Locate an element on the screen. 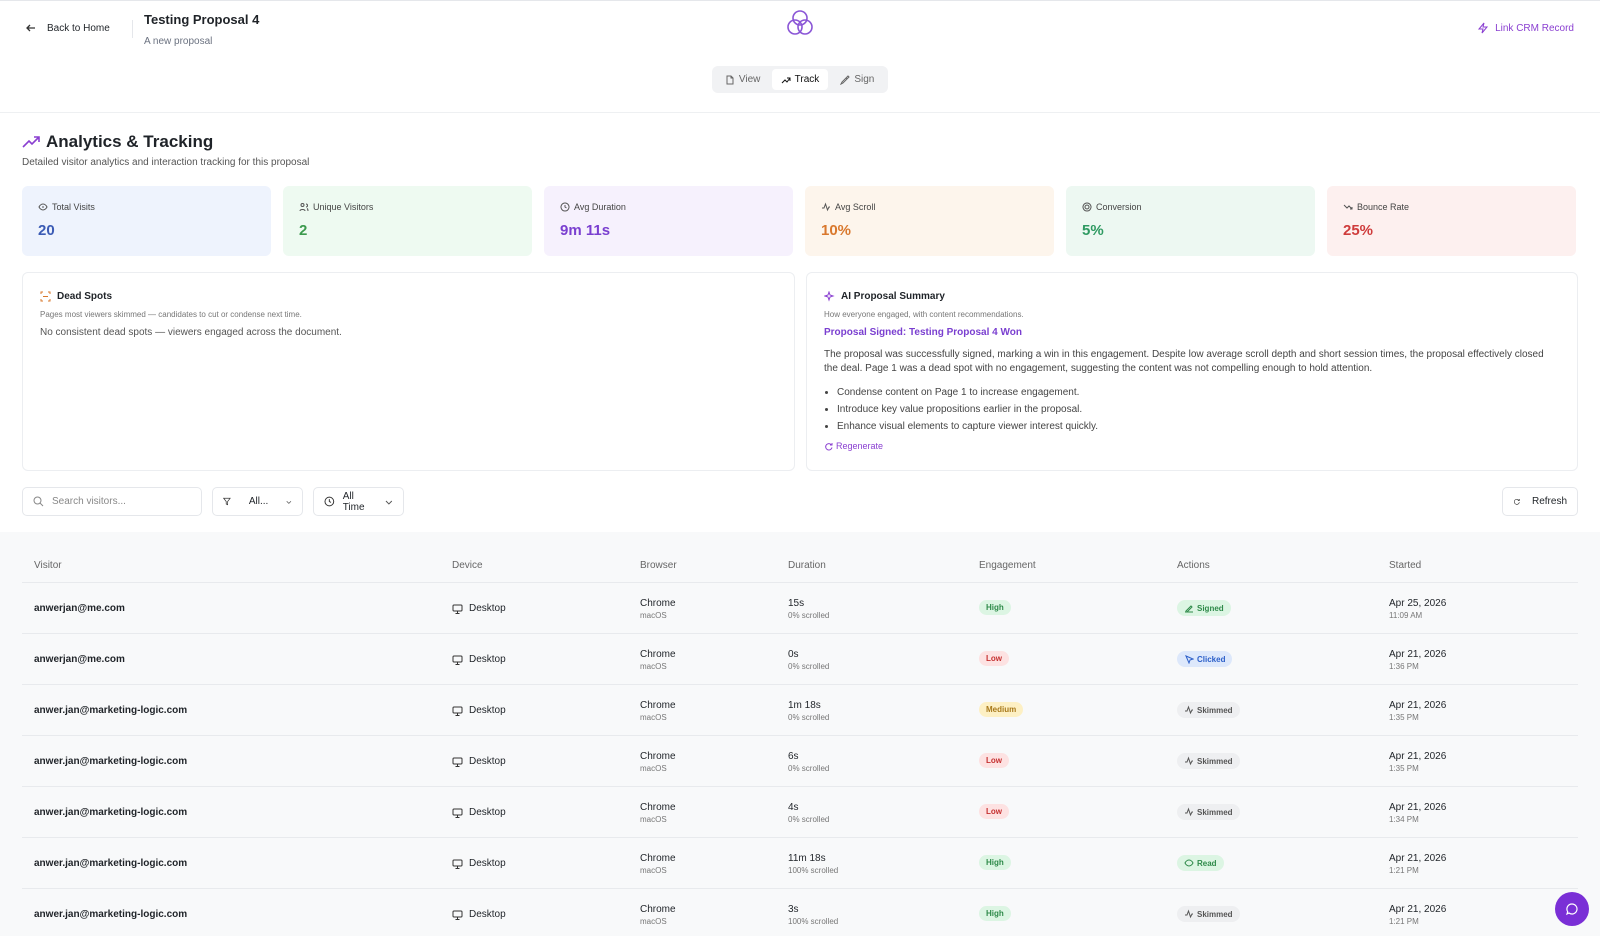 The height and width of the screenshot is (936, 1600). tab-label: Track is located at coordinates (807, 79).